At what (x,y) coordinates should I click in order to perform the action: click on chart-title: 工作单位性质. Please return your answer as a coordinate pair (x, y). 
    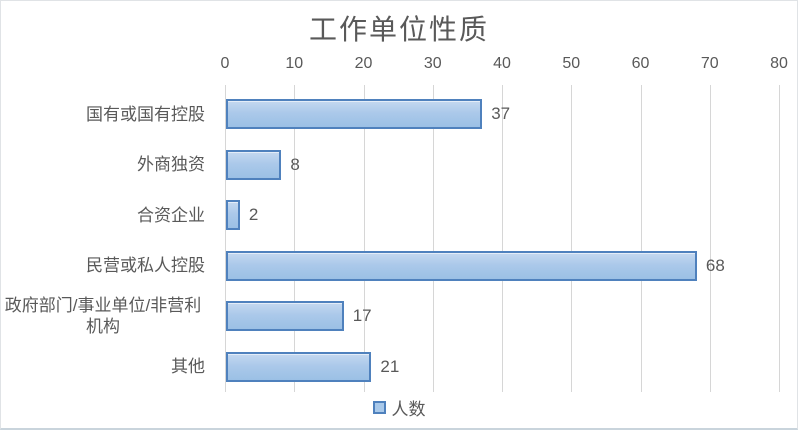
    Looking at the image, I should click on (398, 29).